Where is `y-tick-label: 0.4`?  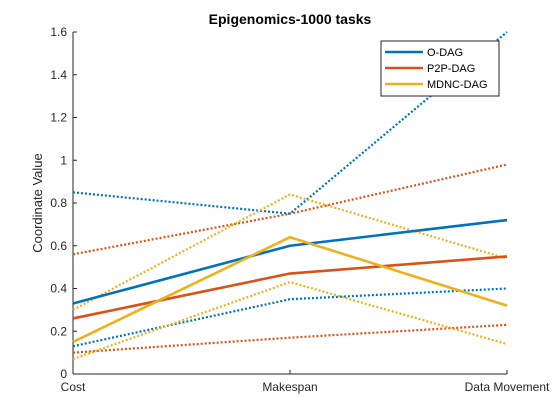
y-tick-label: 0.4 is located at coordinates (58, 289).